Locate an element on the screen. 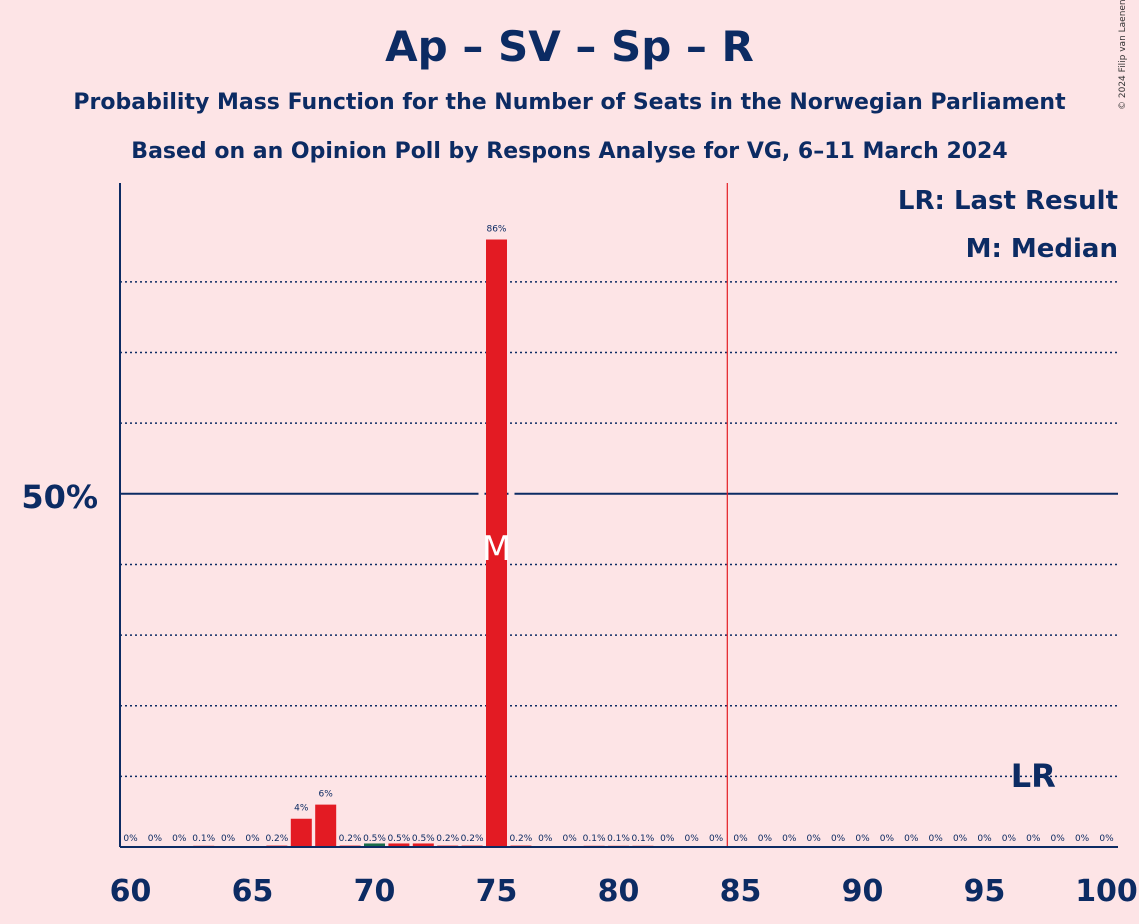 This screenshot has width=1139, height=924. x-tick-labels: 60 65 70 75 80 85 90 95 100 is located at coordinates (624, 891).